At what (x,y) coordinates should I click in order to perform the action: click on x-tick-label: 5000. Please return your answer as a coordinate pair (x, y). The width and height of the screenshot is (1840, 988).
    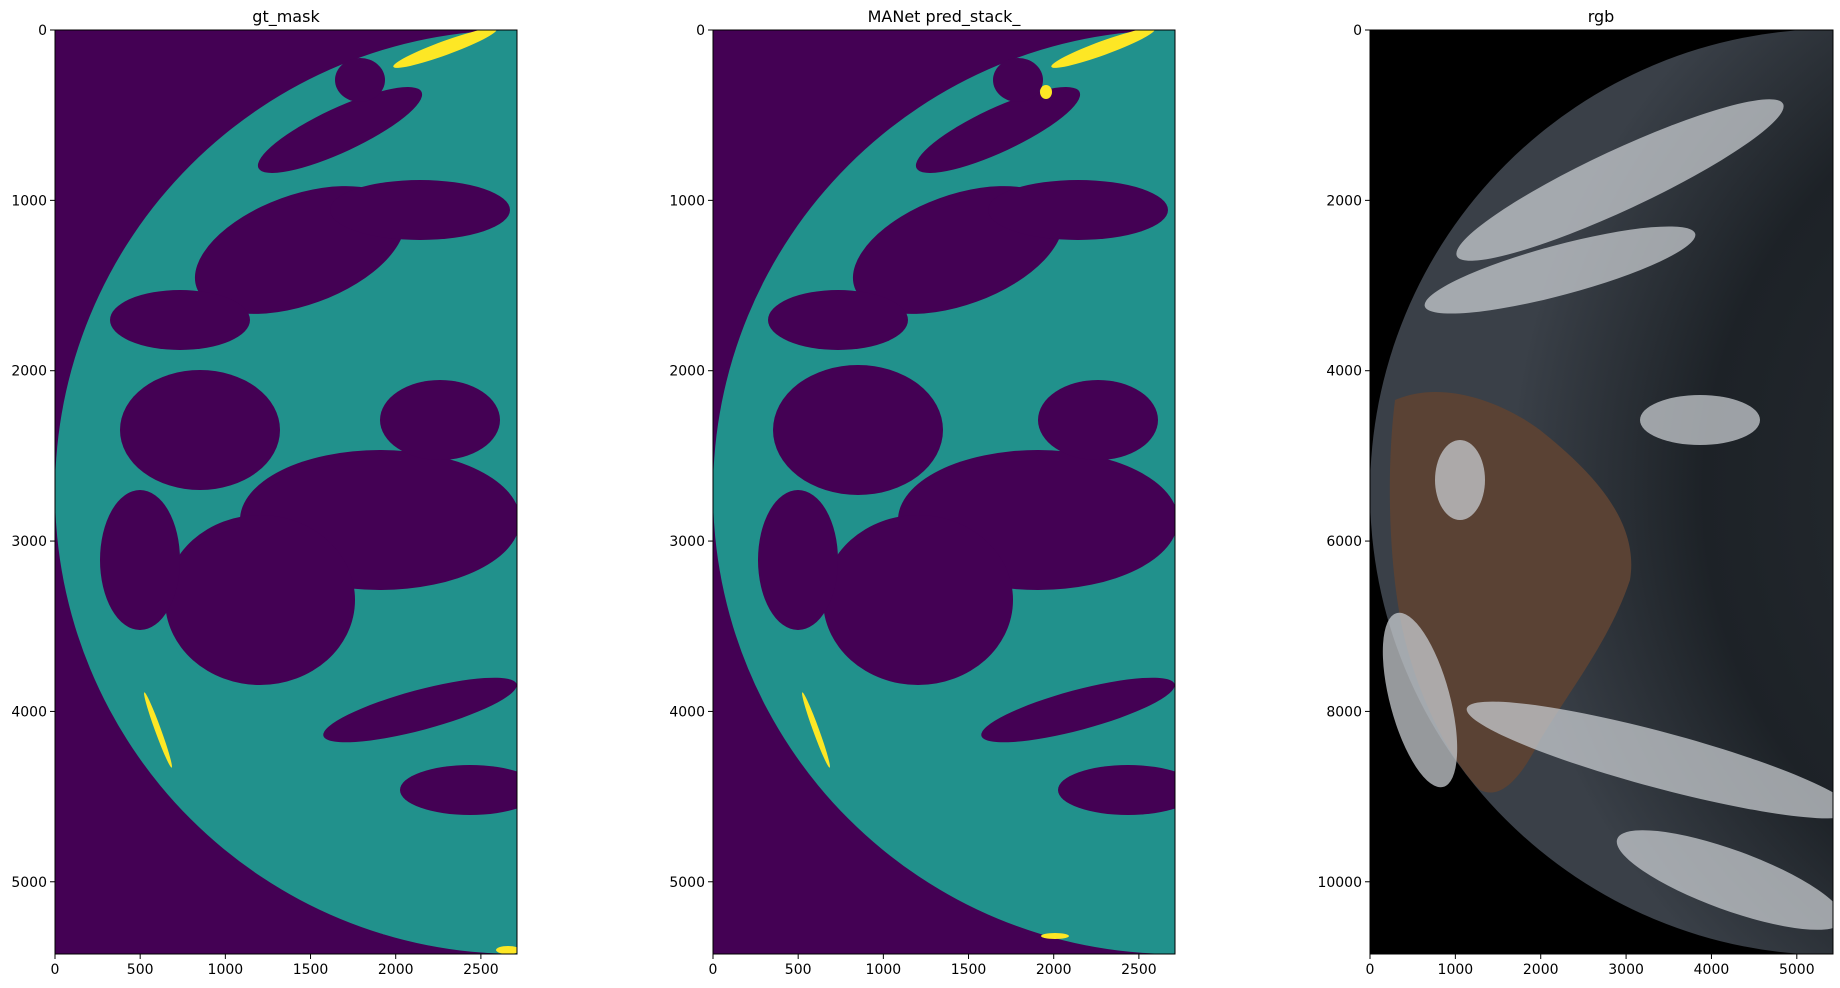
    Looking at the image, I should click on (1797, 970).